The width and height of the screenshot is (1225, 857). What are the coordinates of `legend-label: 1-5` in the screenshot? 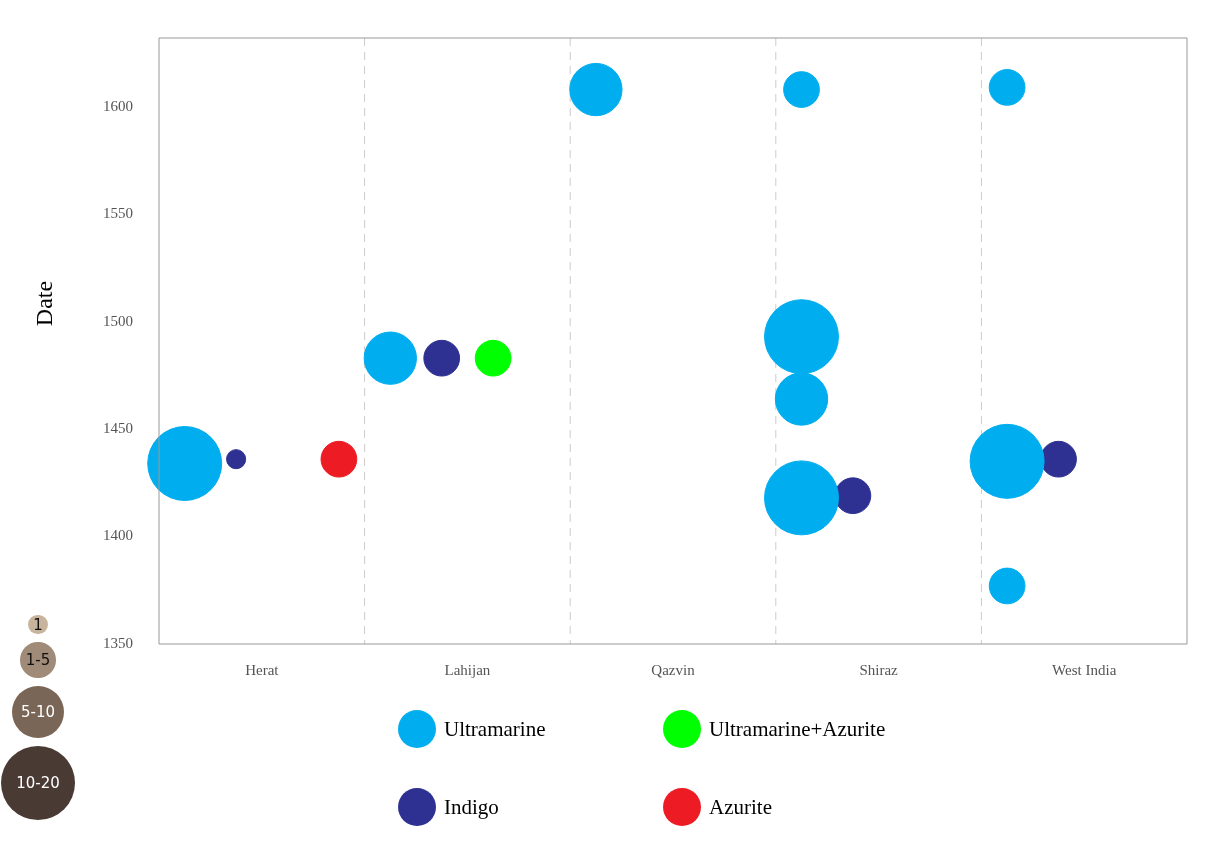 It's located at (38, 660).